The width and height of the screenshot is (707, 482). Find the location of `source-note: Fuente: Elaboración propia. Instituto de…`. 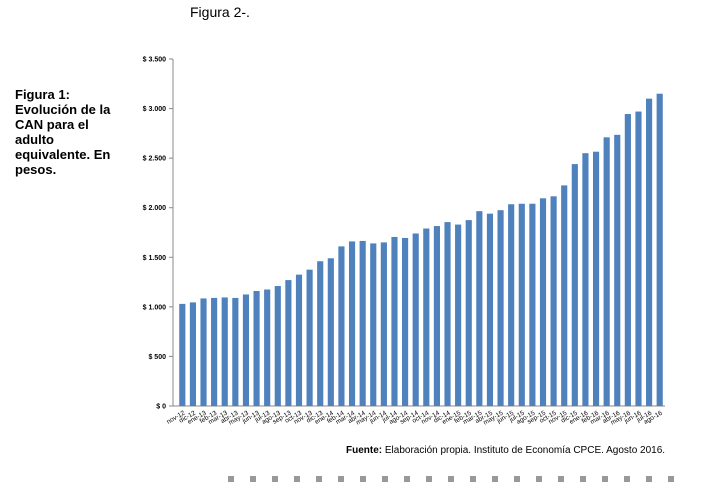

source-note: Fuente: Elaboración propia. Instituto de… is located at coordinates (505, 450).